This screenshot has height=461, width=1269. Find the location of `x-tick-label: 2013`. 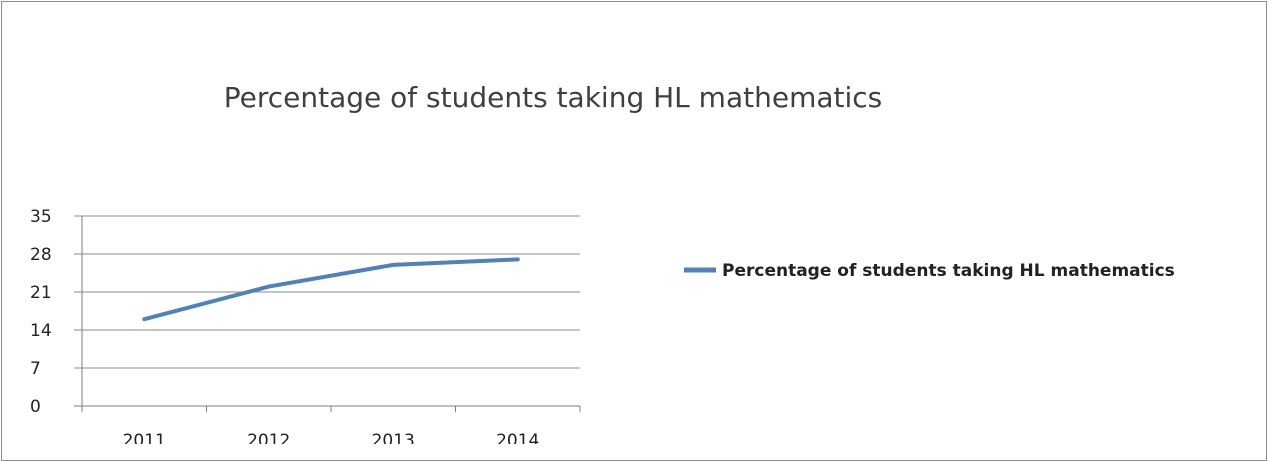

x-tick-label: 2013 is located at coordinates (393, 437).